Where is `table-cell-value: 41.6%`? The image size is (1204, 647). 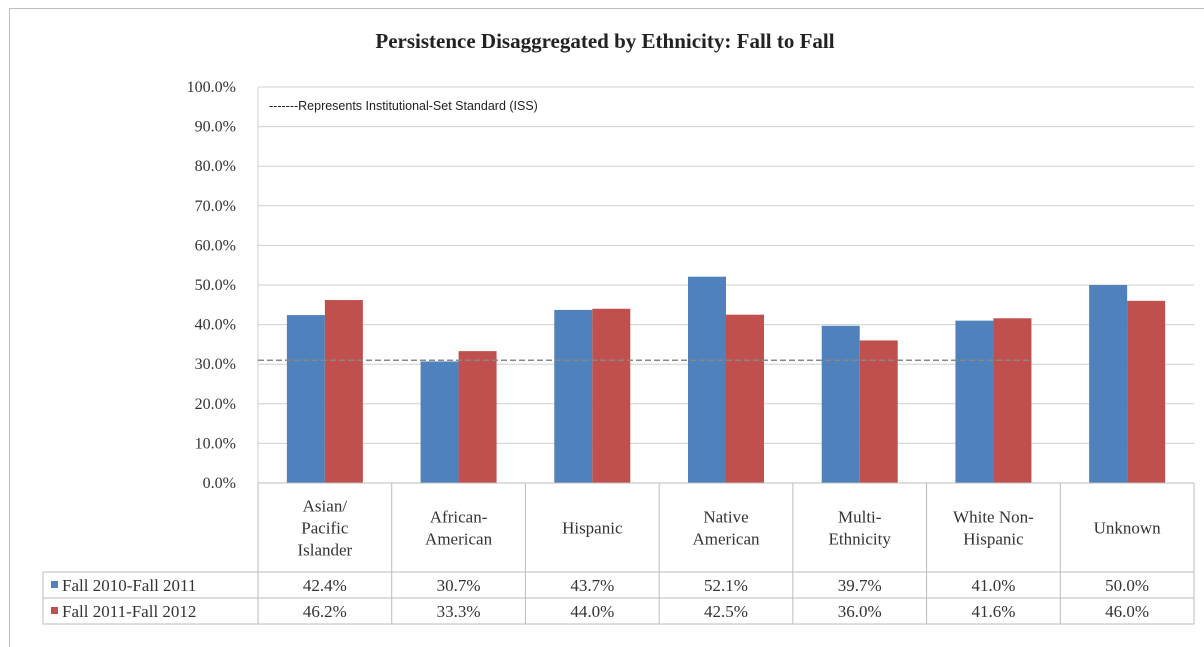
table-cell-value: 41.6% is located at coordinates (993, 611).